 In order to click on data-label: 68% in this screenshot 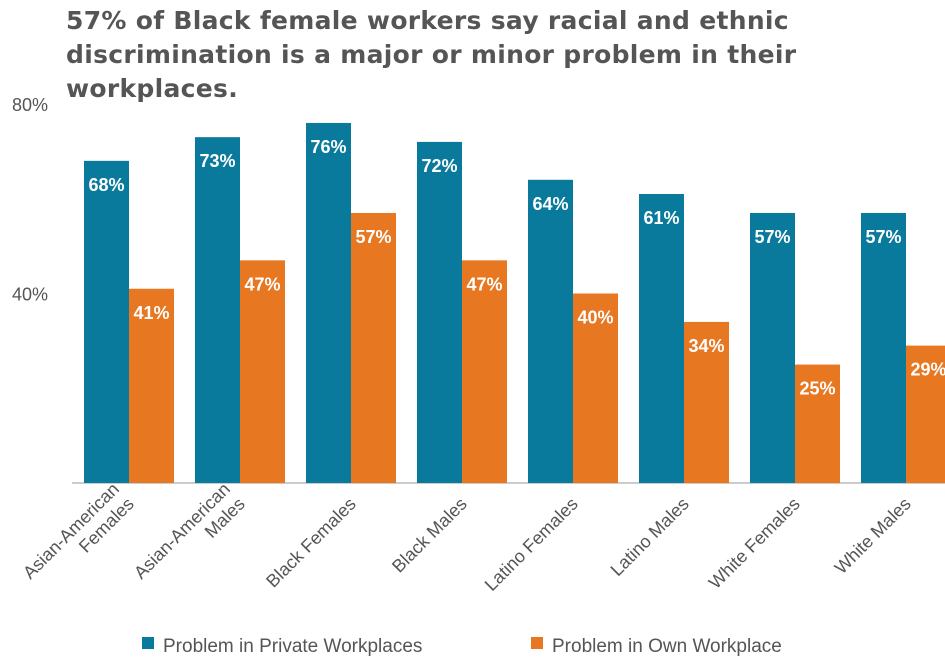, I will do `click(106, 185)`.